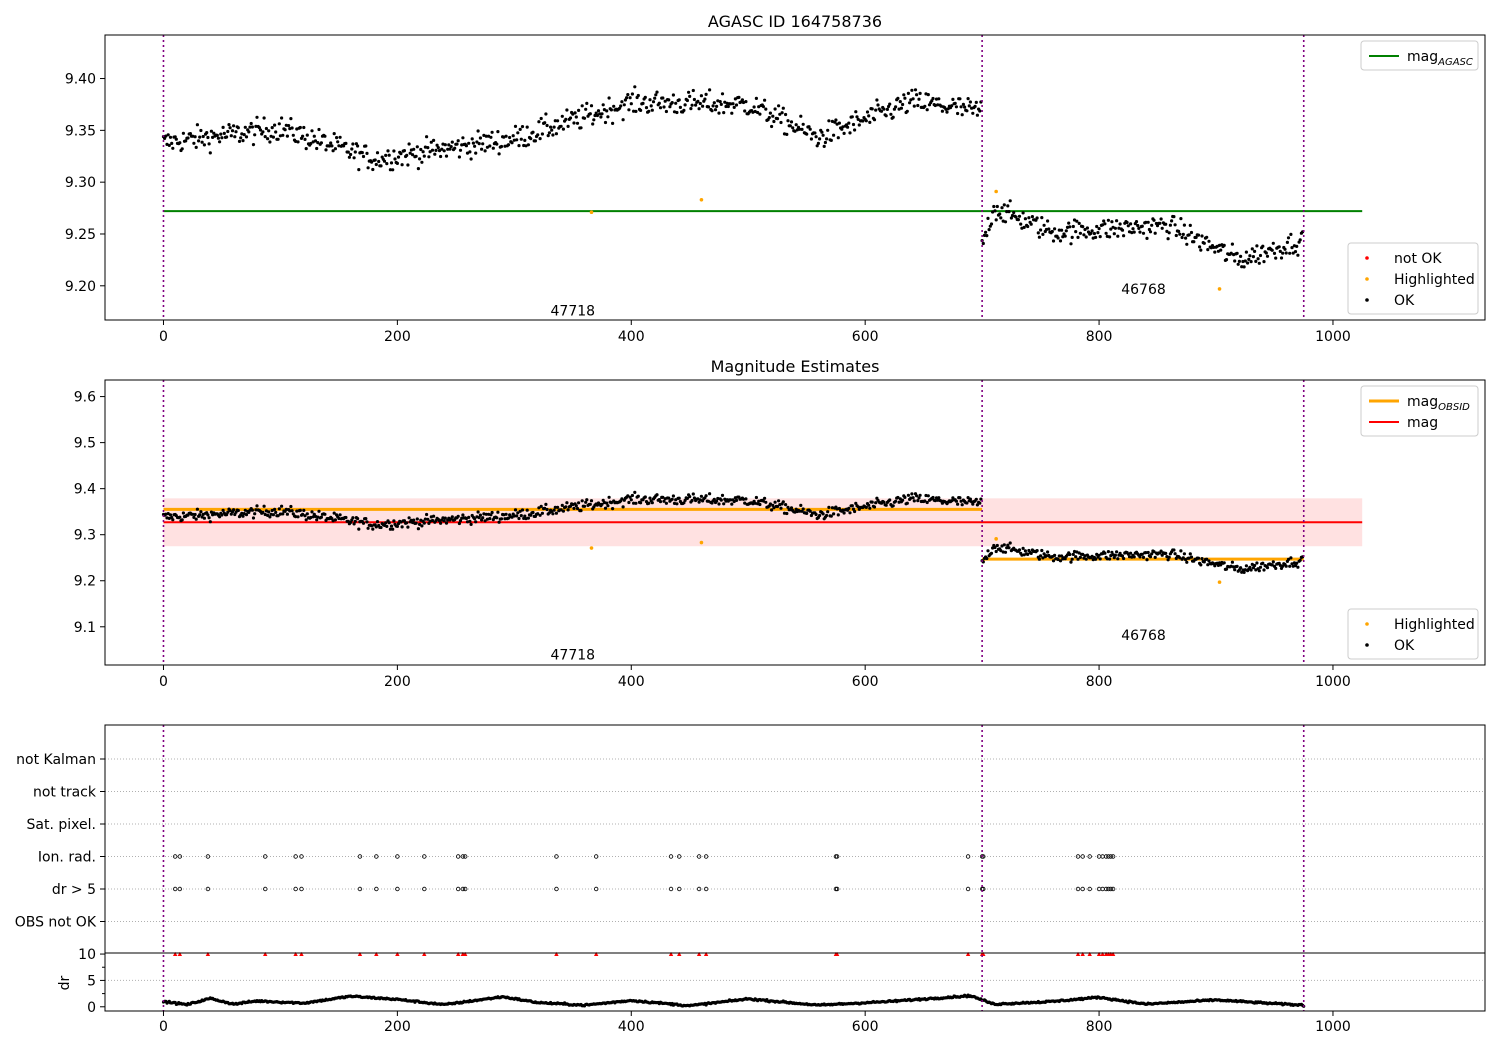 The width and height of the screenshot is (1500, 1050). What do you see at coordinates (795, 21) in the screenshot?
I see `panel-1-title: AGASC ID 164758736` at bounding box center [795, 21].